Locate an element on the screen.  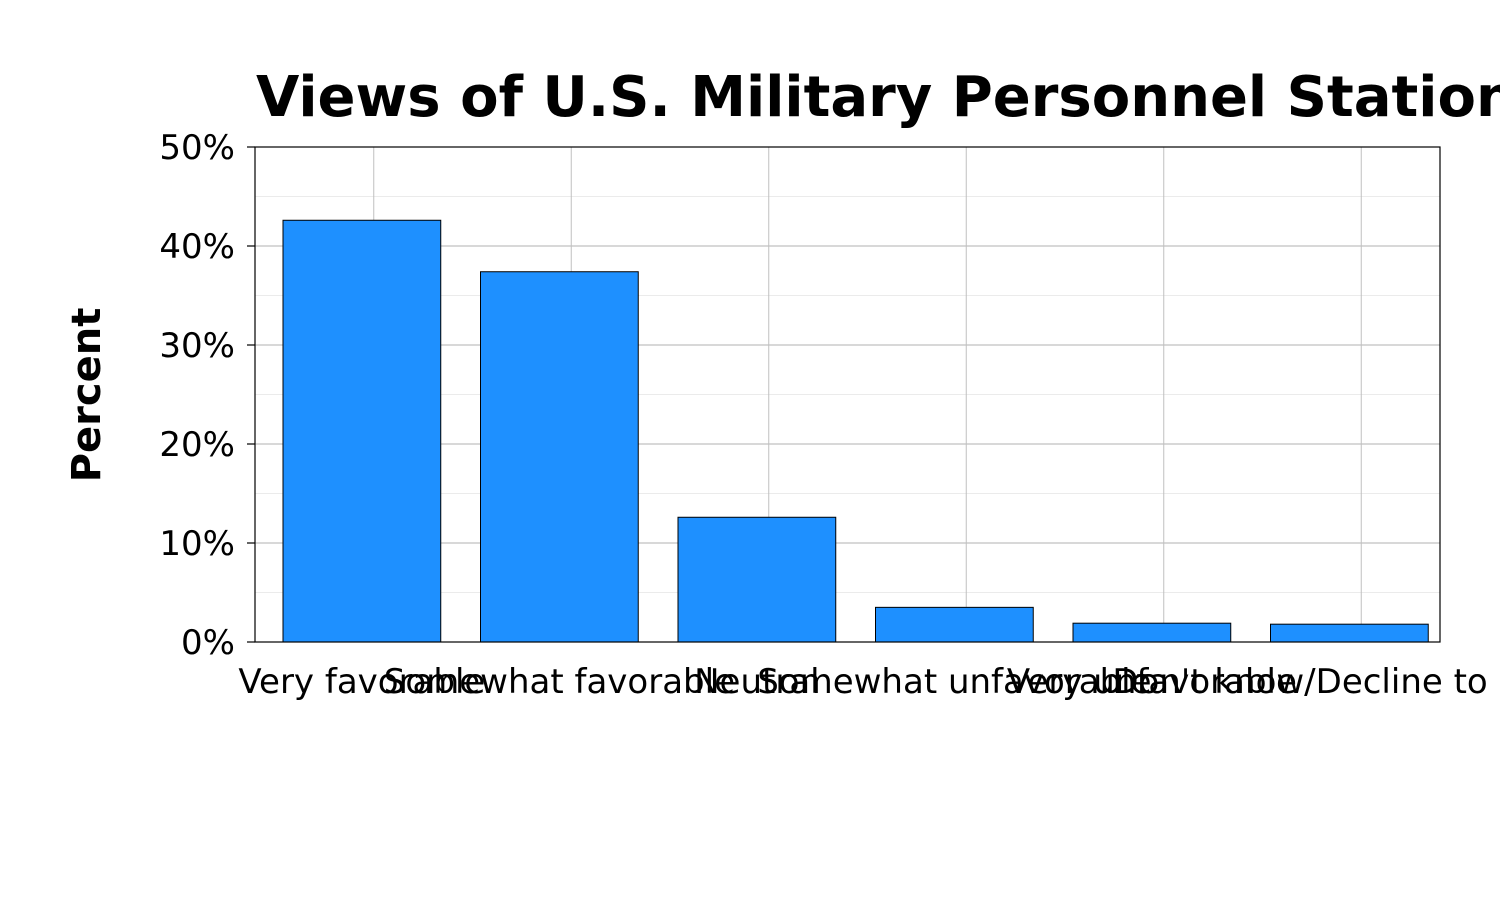
y-tick-label: 10% is located at coordinates (197, 544).